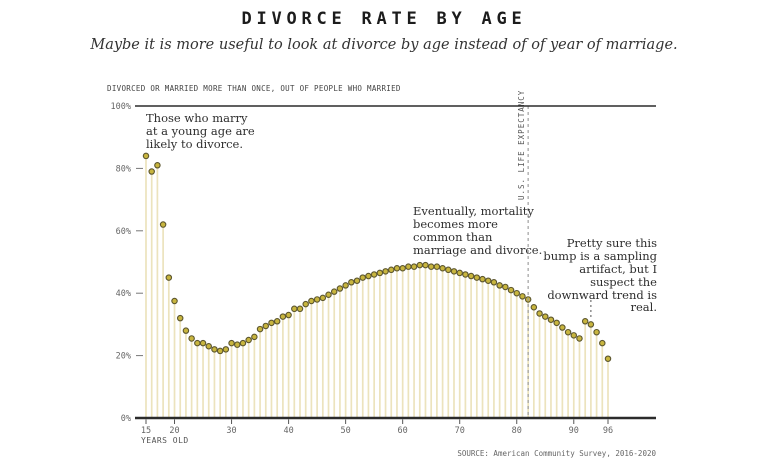 The image size is (768, 472). Describe the element at coordinates (146, 431) in the screenshot. I see `x-tick-label-15: 15` at that location.